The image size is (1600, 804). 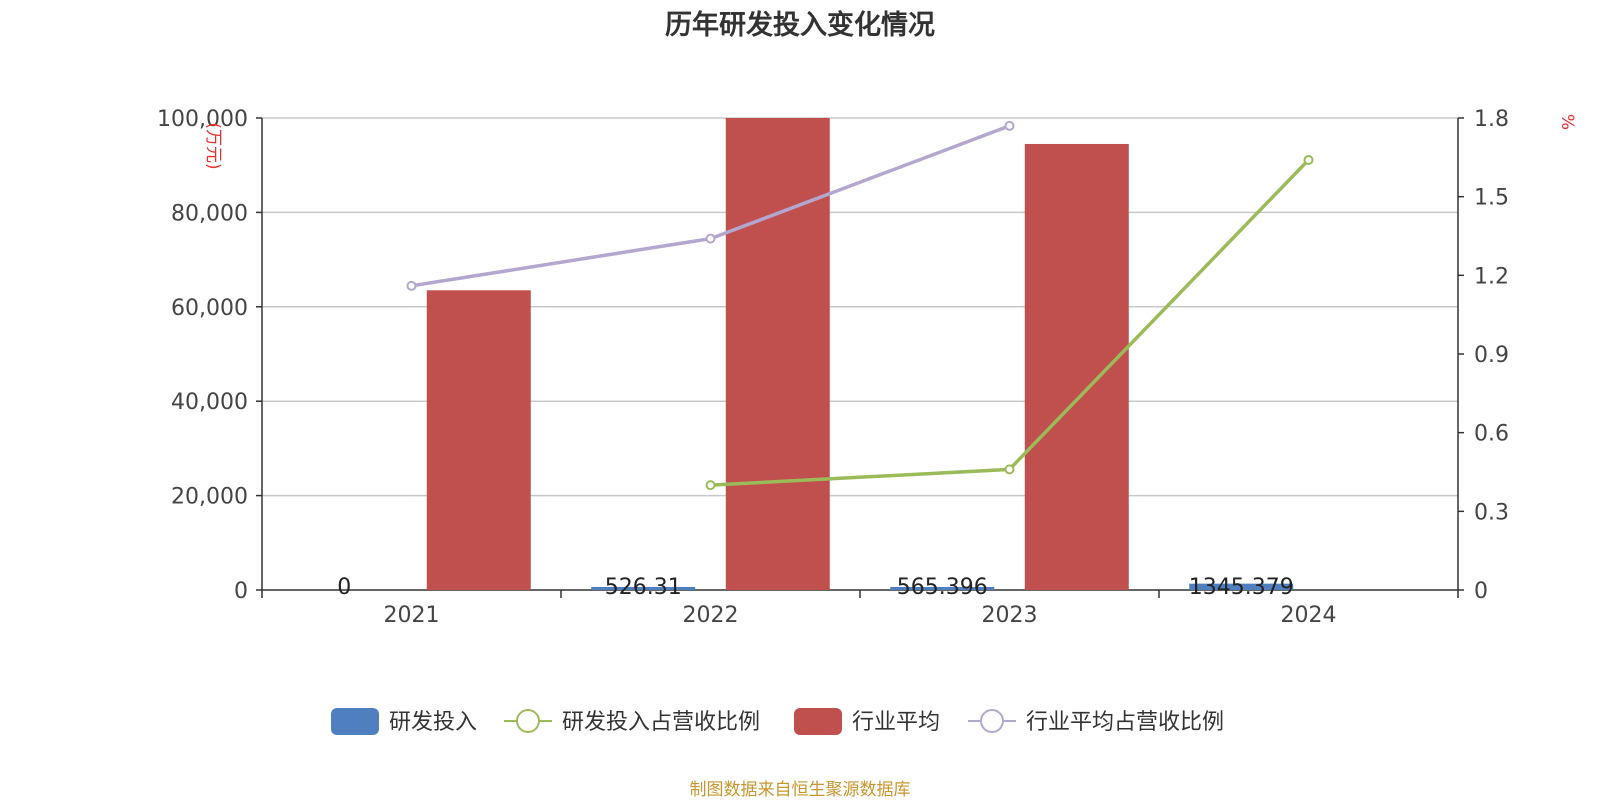 What do you see at coordinates (818, 721) in the screenshot?
I see `legend-swatch-行业平均` at bounding box center [818, 721].